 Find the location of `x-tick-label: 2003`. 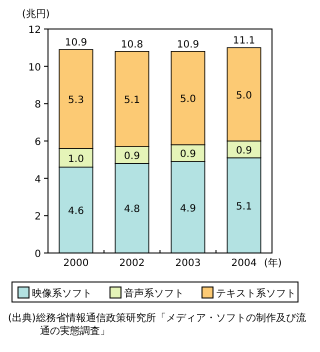

x-tick-label: 2003 is located at coordinates (188, 263).